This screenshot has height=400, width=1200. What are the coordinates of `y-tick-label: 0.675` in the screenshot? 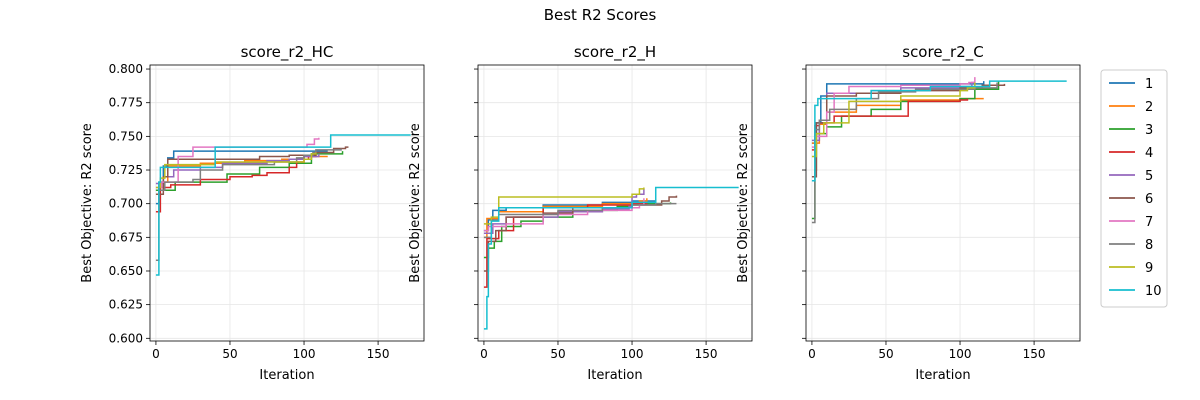 It's located at (126, 237).